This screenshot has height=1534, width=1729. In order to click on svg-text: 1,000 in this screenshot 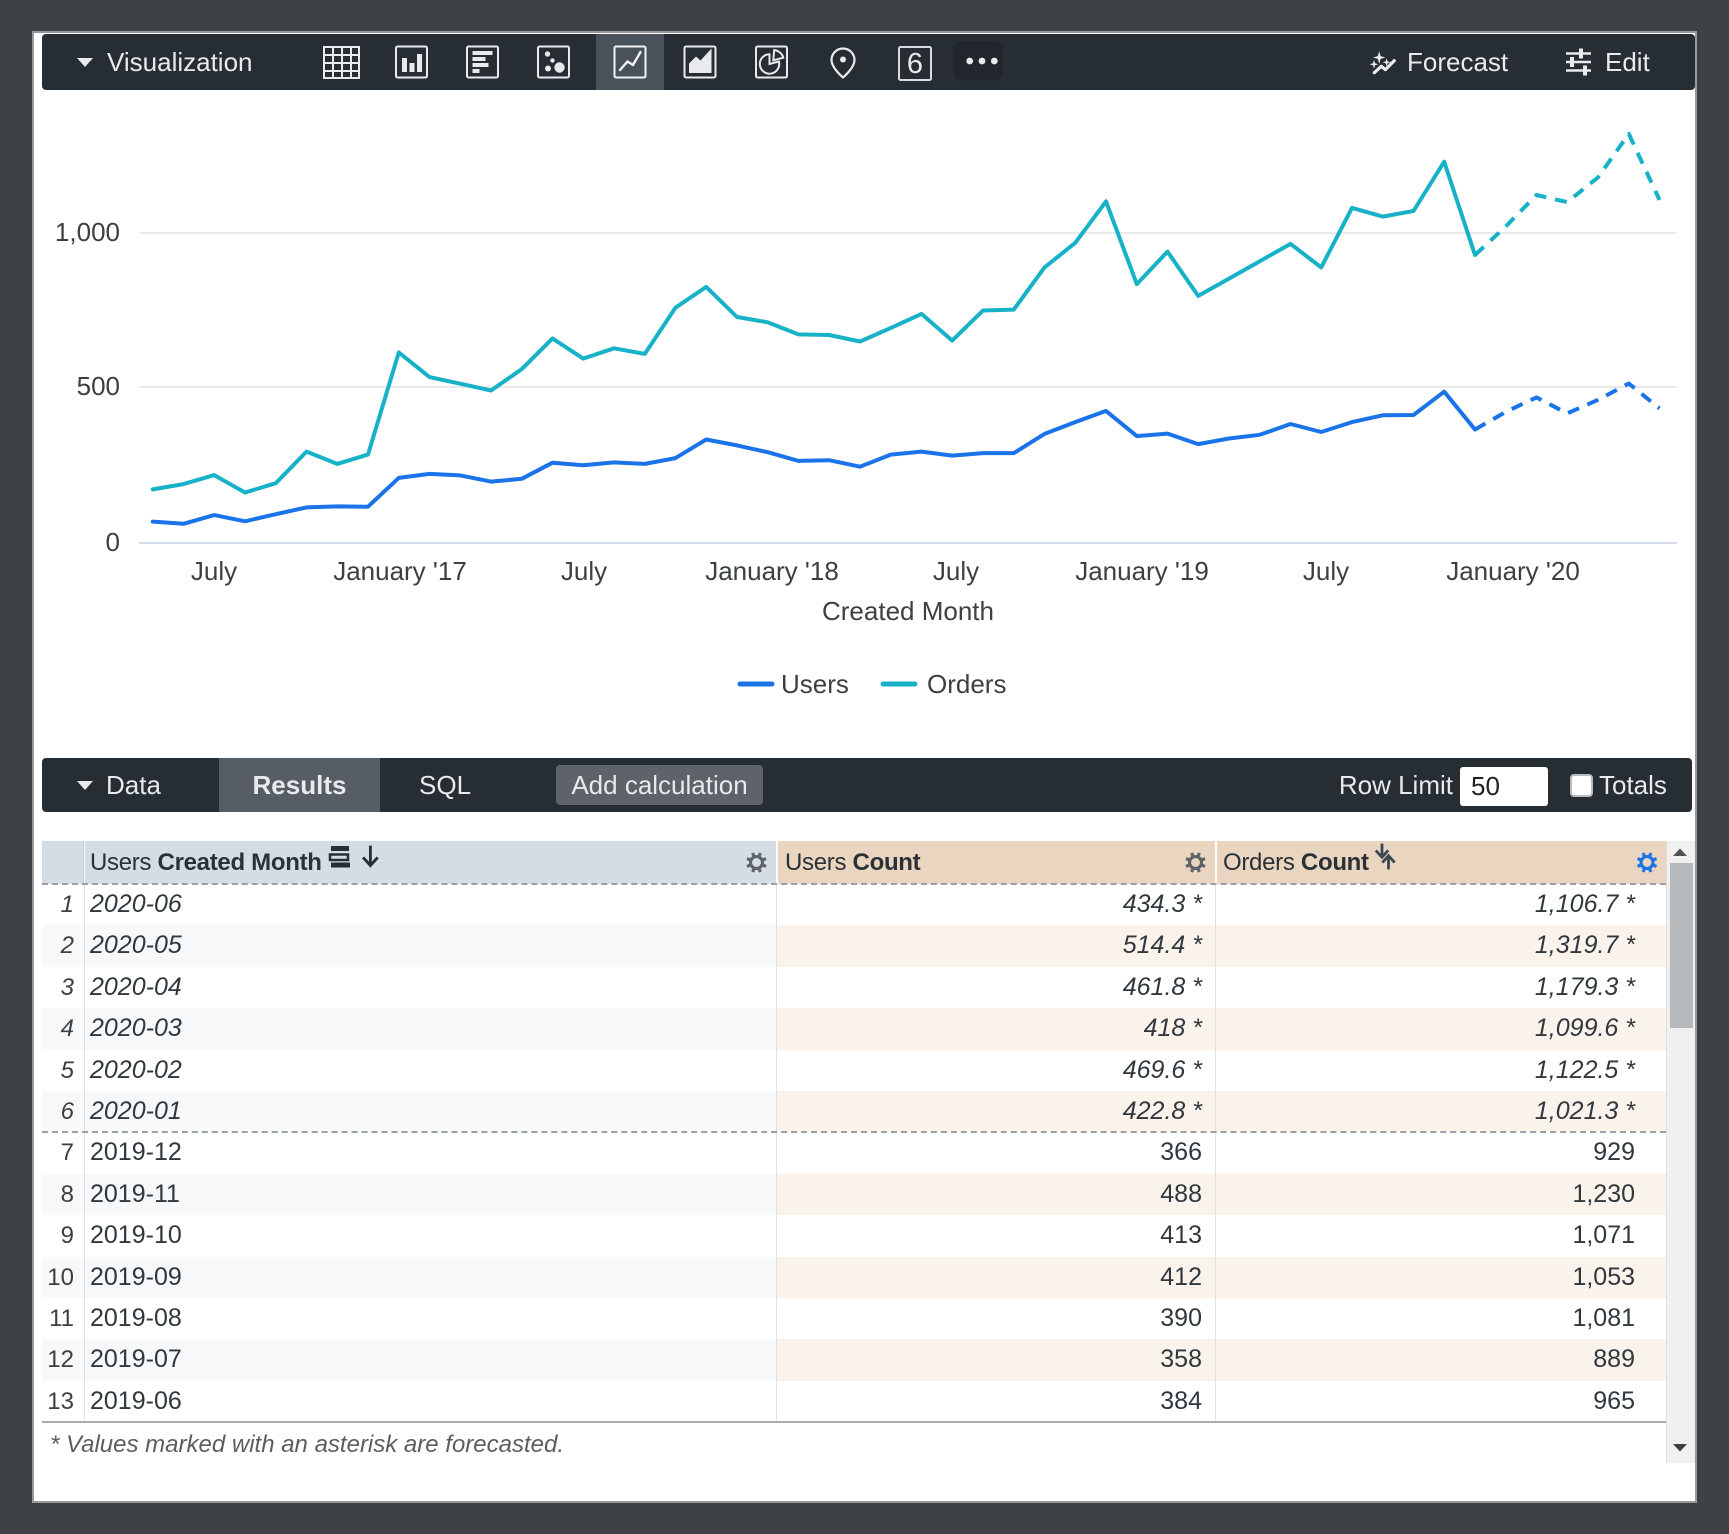, I will do `click(87, 232)`.